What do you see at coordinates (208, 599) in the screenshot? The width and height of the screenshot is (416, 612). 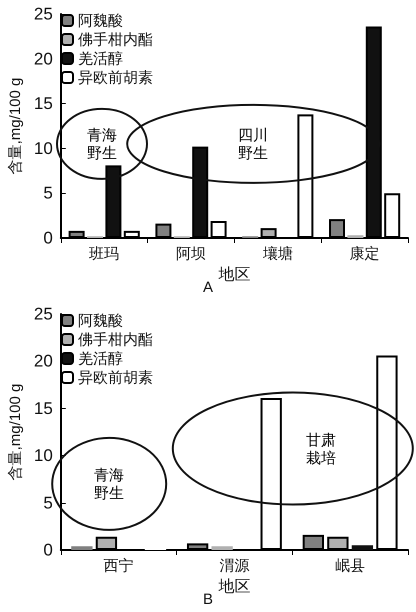 I see `text: B` at bounding box center [208, 599].